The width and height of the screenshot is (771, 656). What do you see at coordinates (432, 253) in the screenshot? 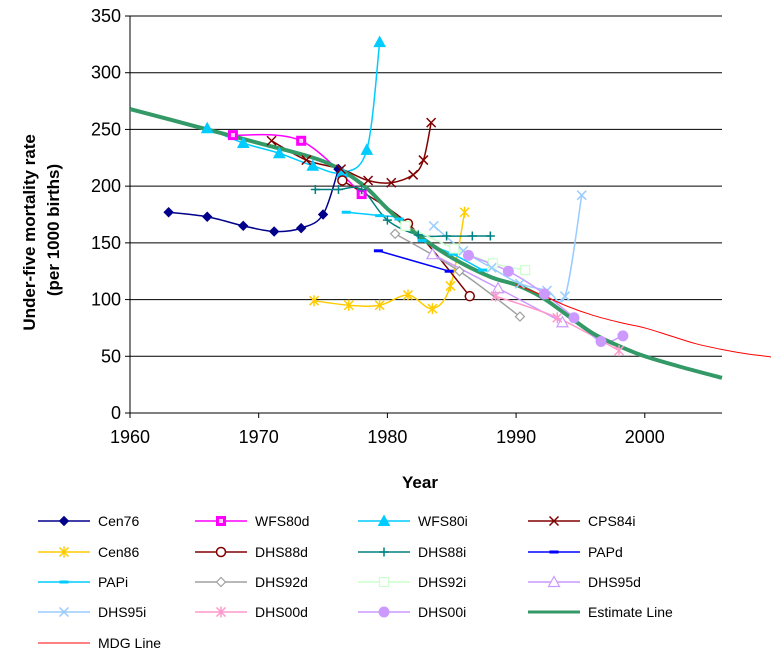
I see `data-point-dhs95d` at bounding box center [432, 253].